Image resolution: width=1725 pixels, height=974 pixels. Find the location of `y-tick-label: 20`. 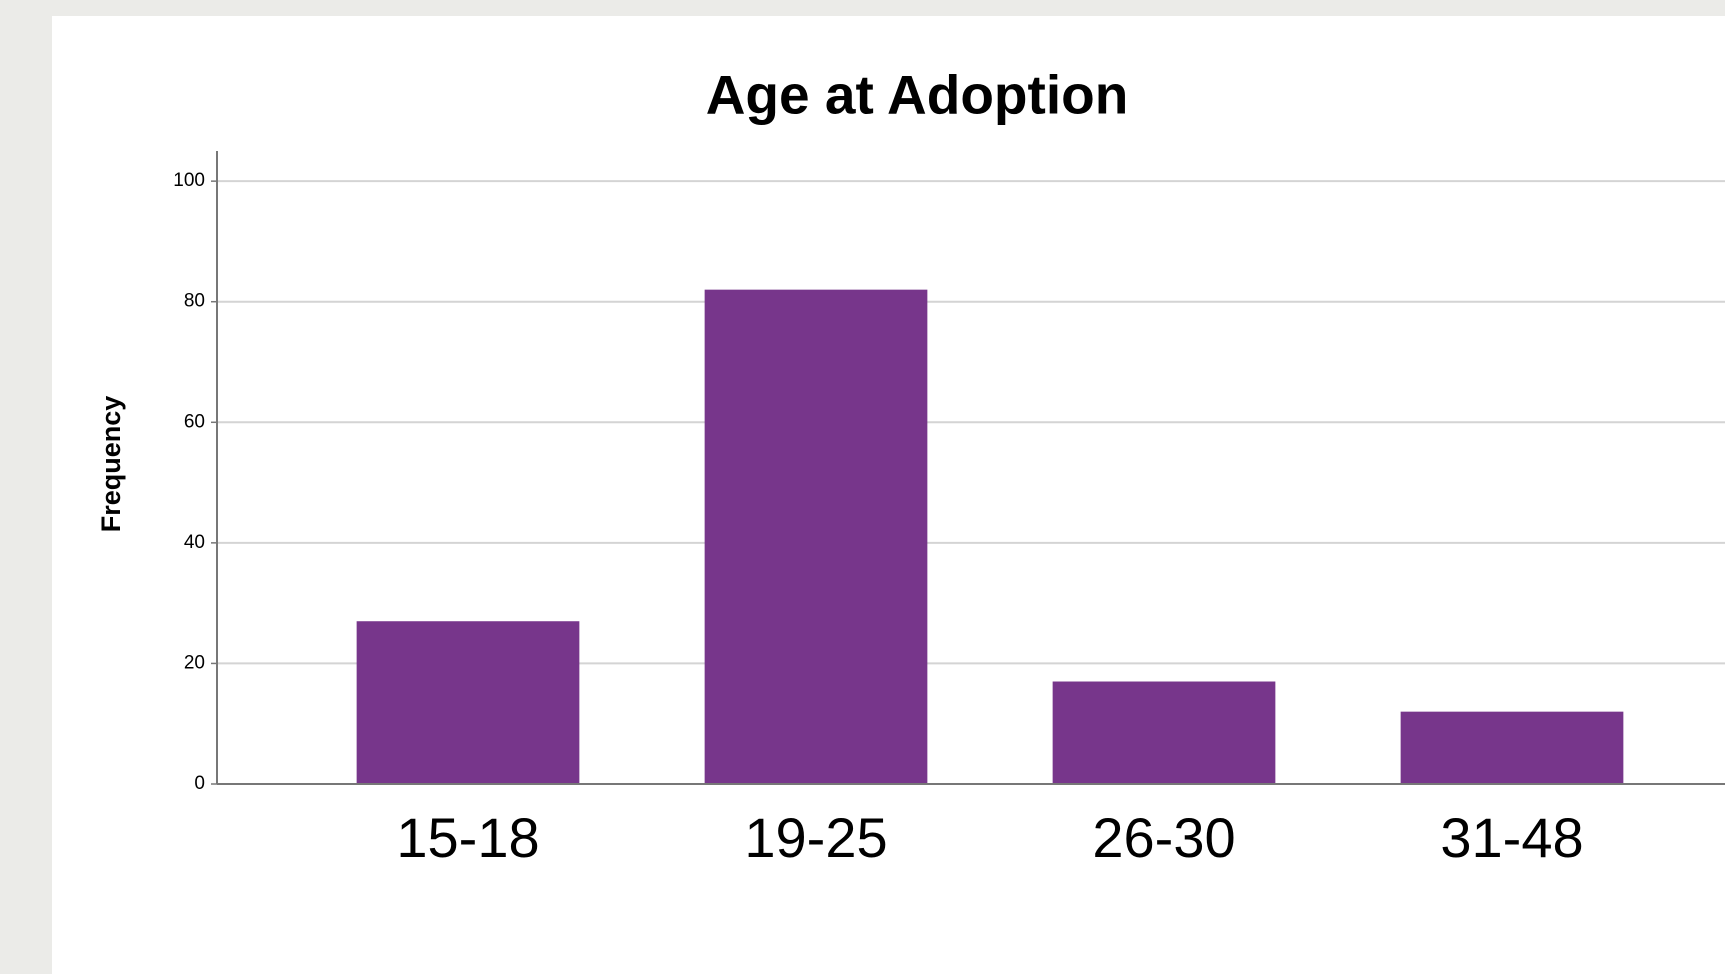

y-tick-label: 20 is located at coordinates (194, 662).